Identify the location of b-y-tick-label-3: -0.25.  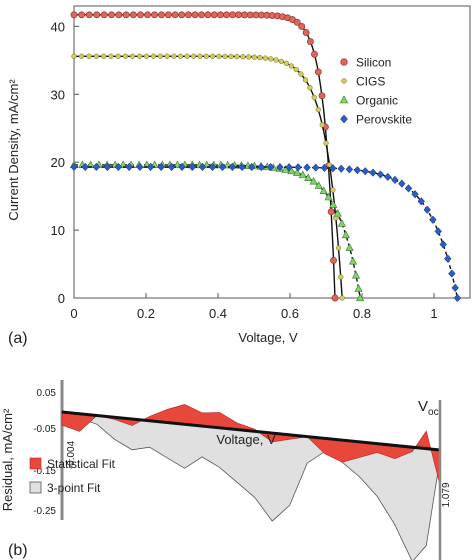
(44, 511).